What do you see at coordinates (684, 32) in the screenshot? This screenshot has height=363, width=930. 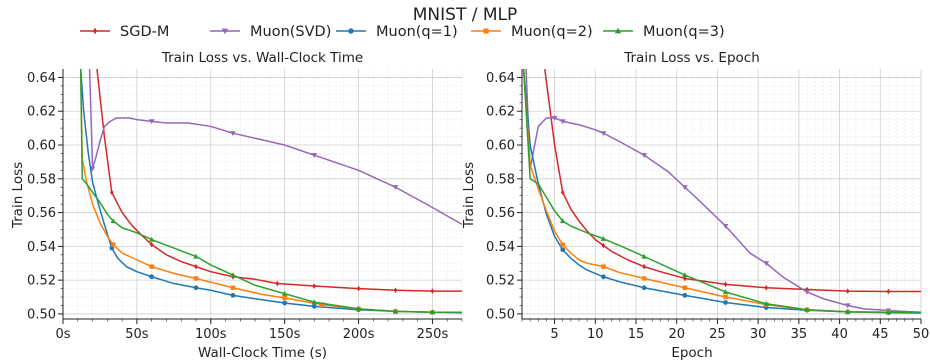 I see `legend-label: Muon(q=3)` at bounding box center [684, 32].